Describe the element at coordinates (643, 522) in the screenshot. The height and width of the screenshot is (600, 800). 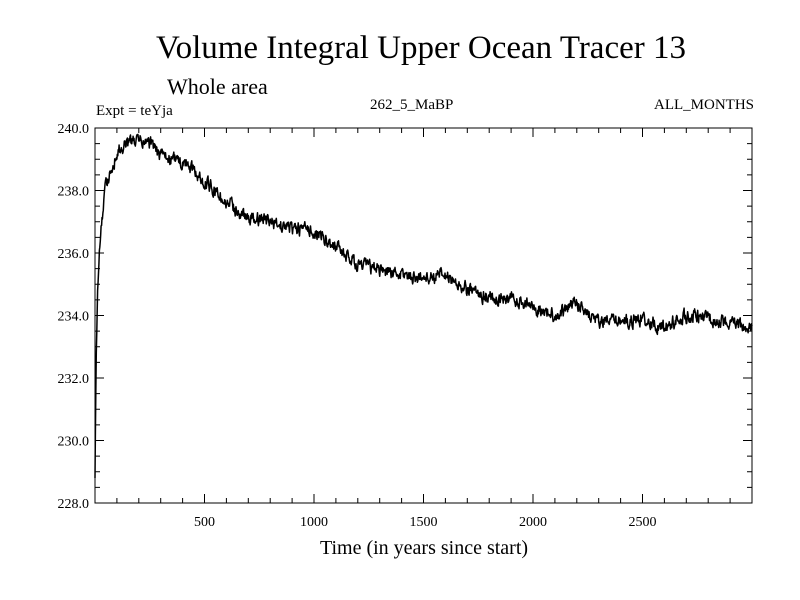
I see `x-tick-label: 2500` at that location.